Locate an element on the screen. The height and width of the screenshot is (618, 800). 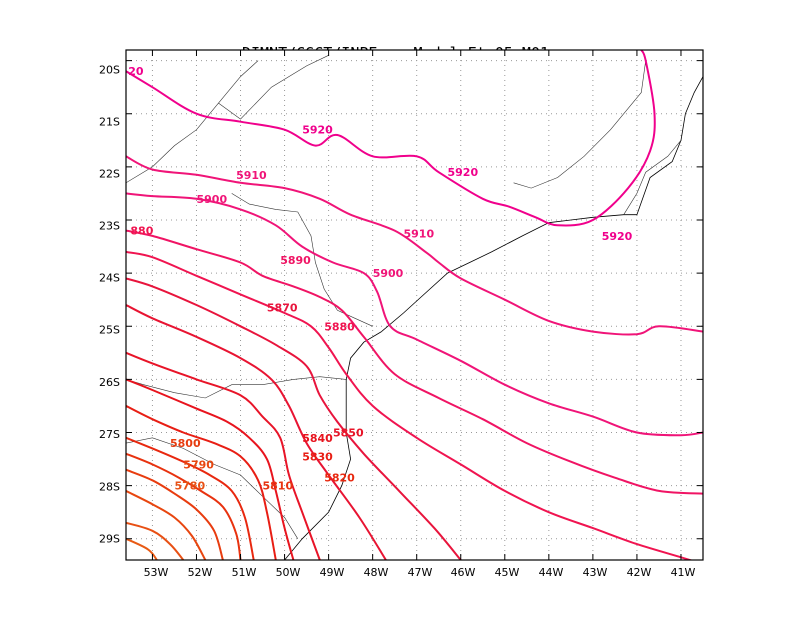
contour-label: 5850 is located at coordinates (348, 433).